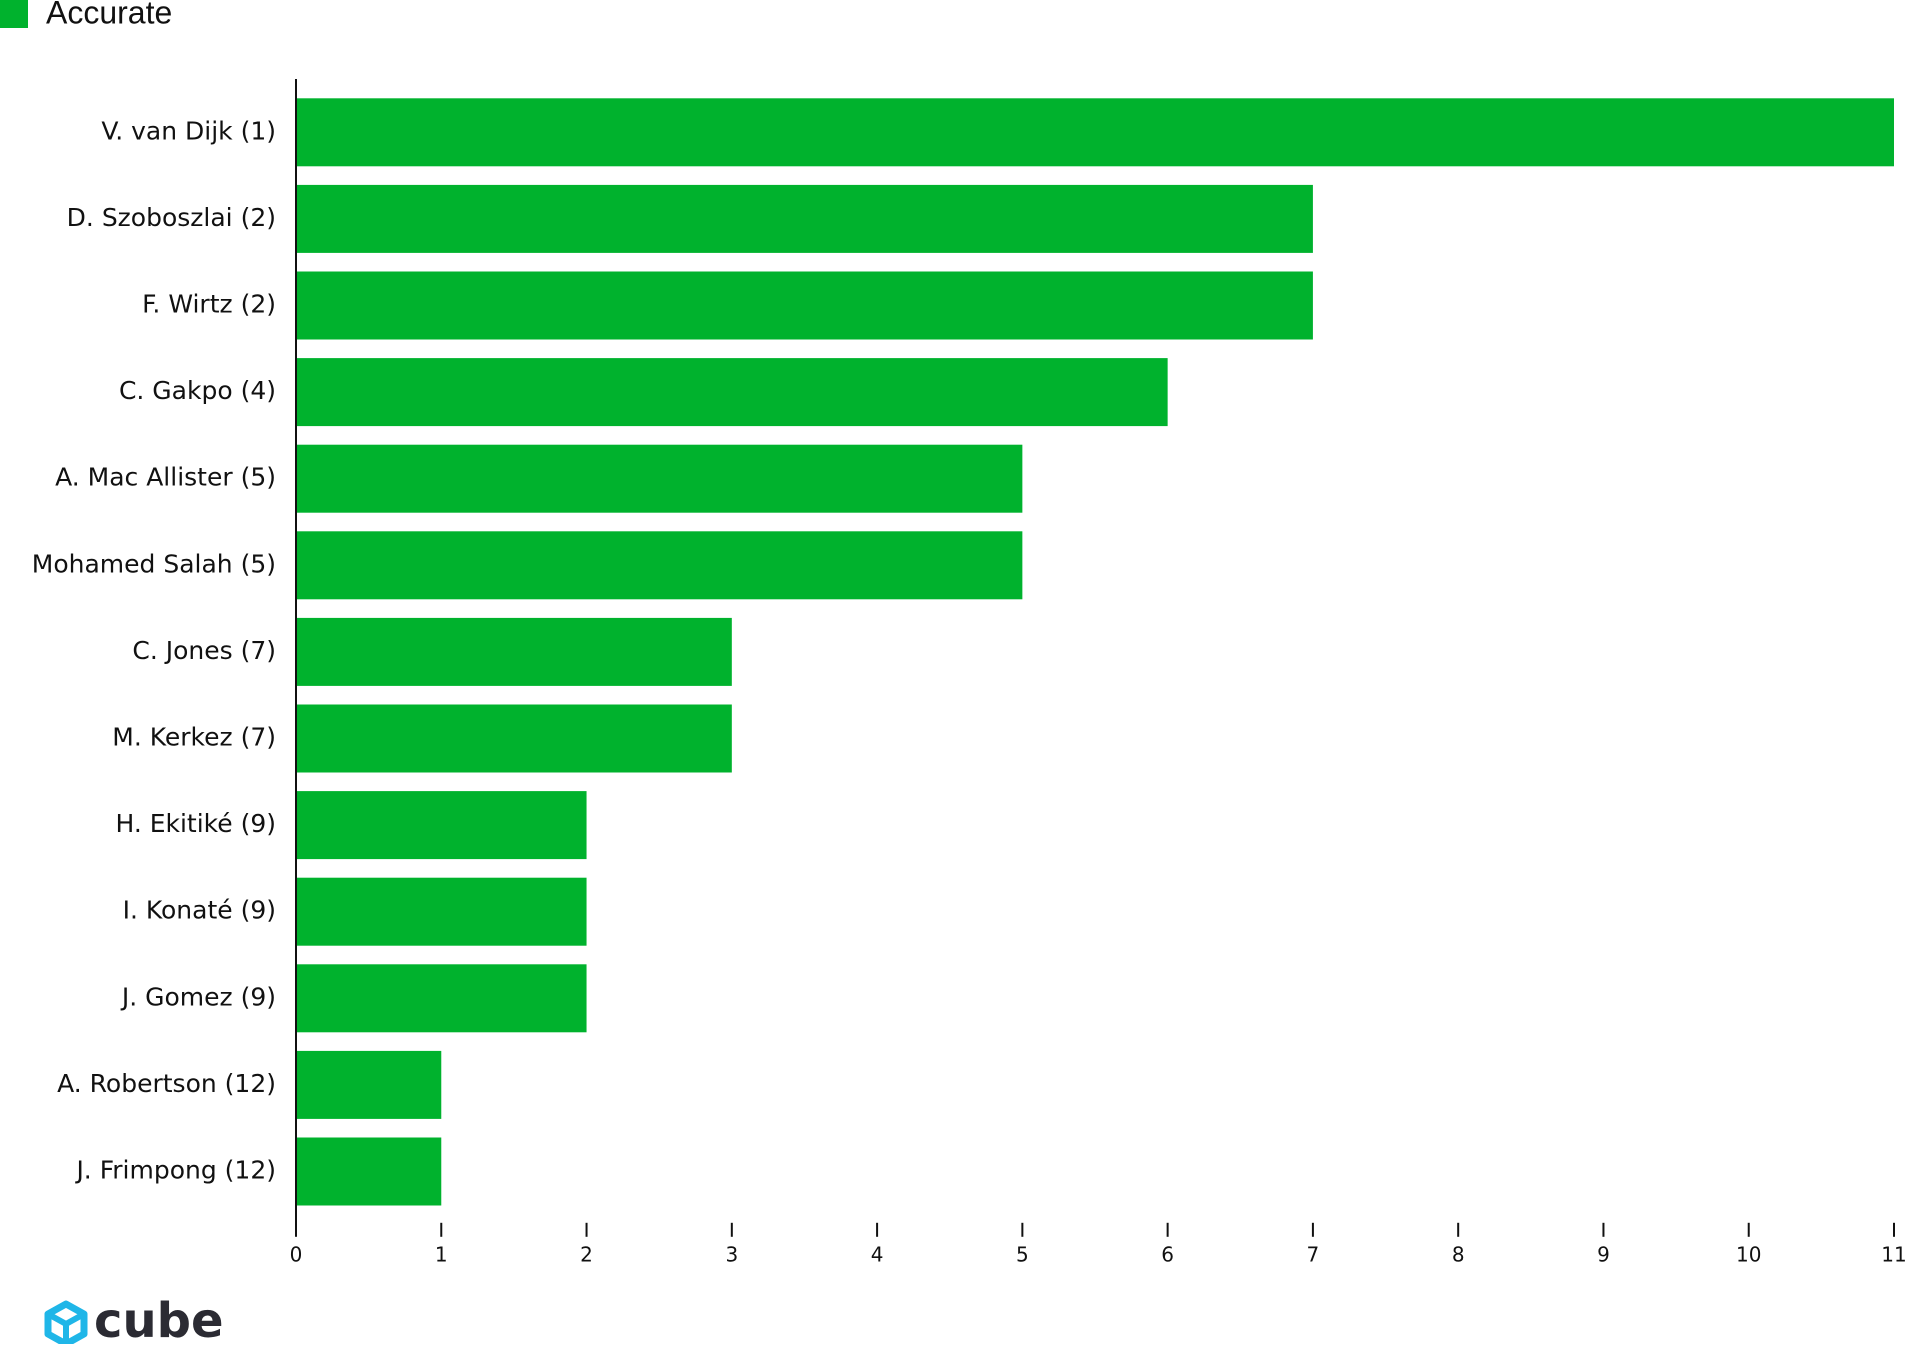 The height and width of the screenshot is (1348, 1920). Describe the element at coordinates (195, 823) in the screenshot. I see `y-tick-label: H. Ekitiké (9)` at that location.